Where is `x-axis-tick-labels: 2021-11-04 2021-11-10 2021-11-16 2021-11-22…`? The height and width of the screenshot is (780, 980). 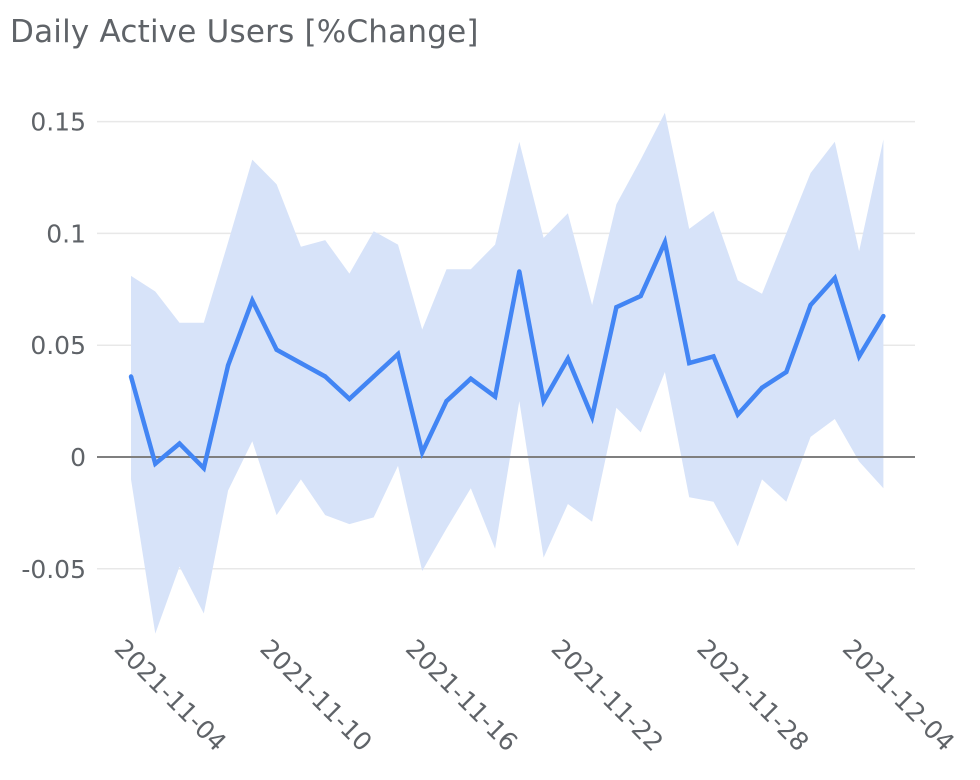 x-axis-tick-labels: 2021-11-04 2021-11-10 2021-11-16 2021-11-22… is located at coordinates (534, 695).